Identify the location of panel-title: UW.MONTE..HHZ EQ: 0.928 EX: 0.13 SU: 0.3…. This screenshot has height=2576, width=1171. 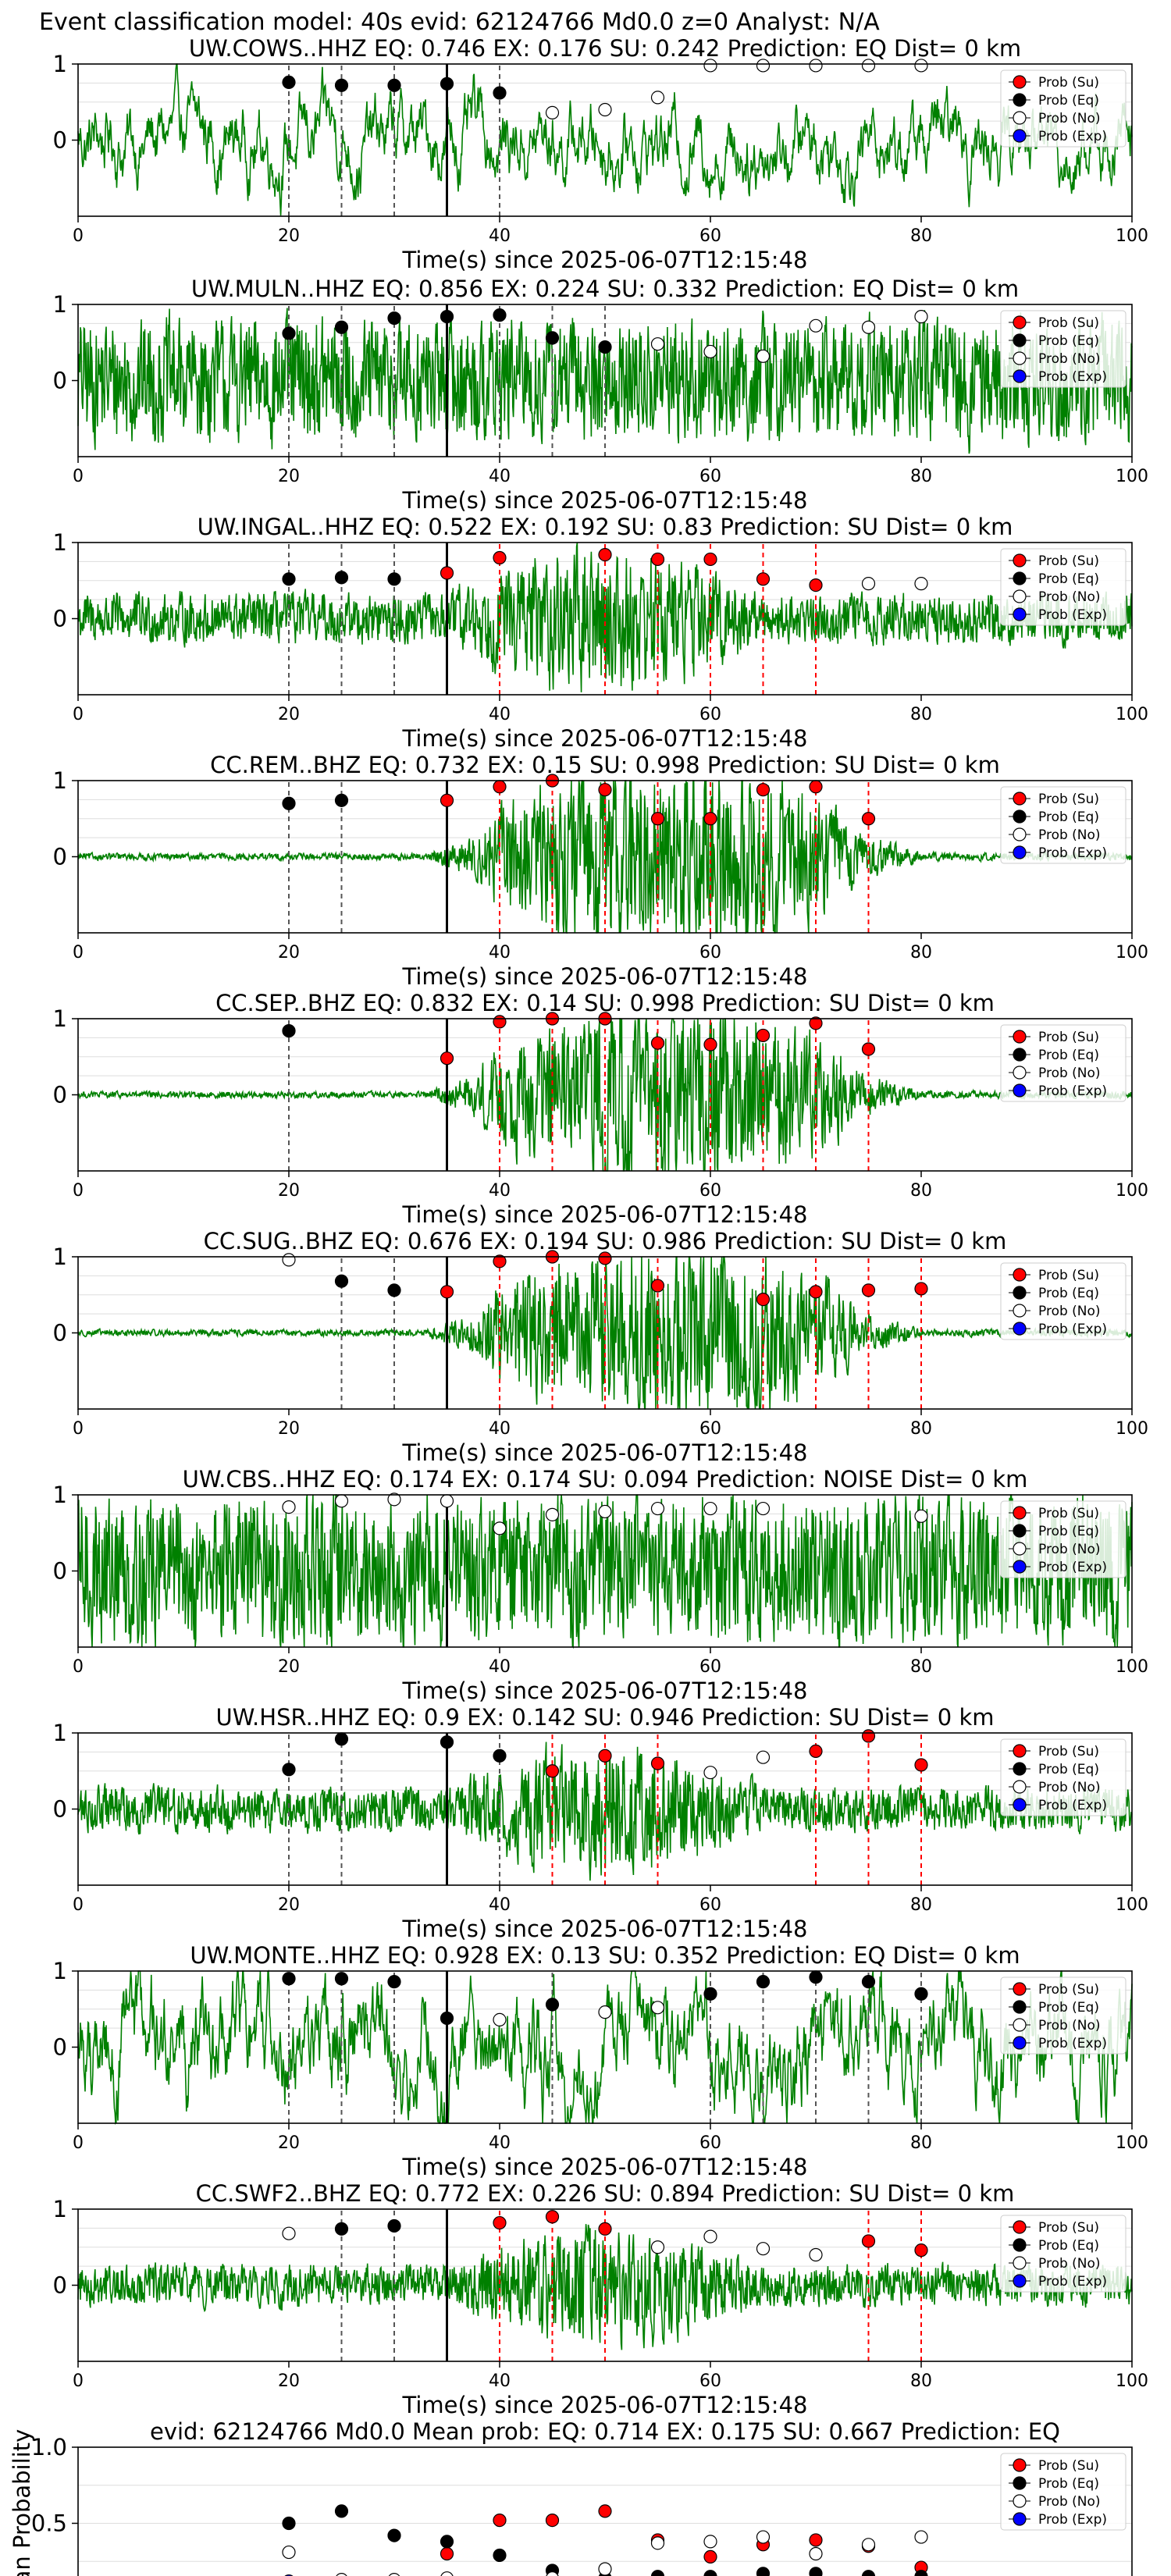
(605, 1956).